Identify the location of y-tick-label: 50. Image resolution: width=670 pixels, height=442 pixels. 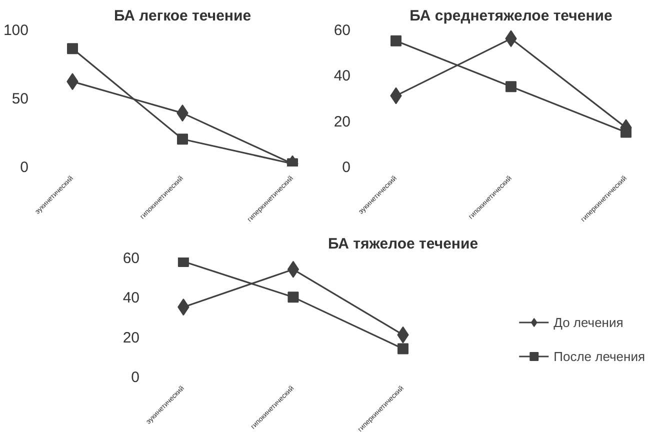
(20, 99).